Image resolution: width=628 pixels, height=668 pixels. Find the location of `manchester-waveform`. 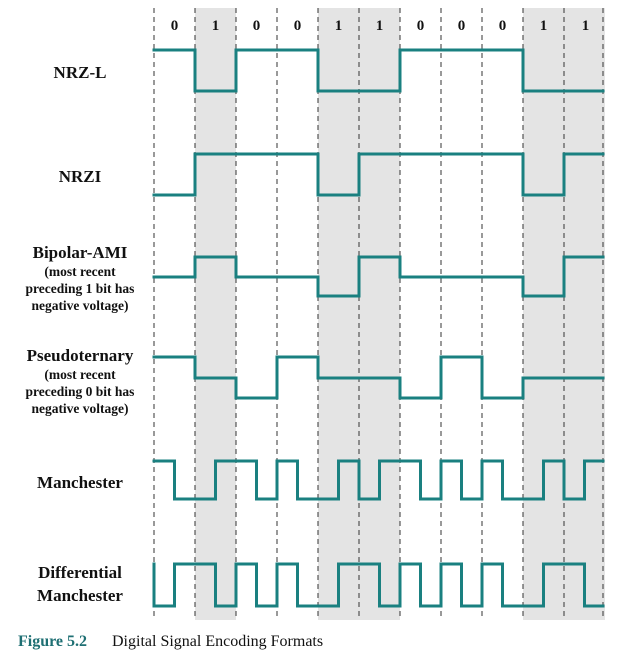

manchester-waveform is located at coordinates (378, 480).